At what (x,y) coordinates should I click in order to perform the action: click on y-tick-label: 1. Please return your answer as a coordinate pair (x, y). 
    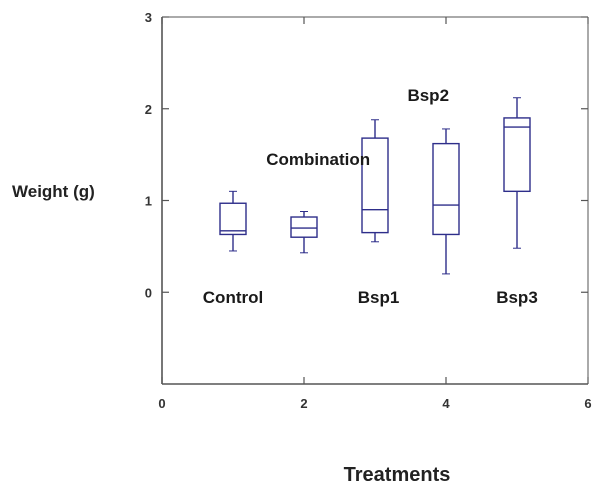
    Looking at the image, I should click on (148, 201).